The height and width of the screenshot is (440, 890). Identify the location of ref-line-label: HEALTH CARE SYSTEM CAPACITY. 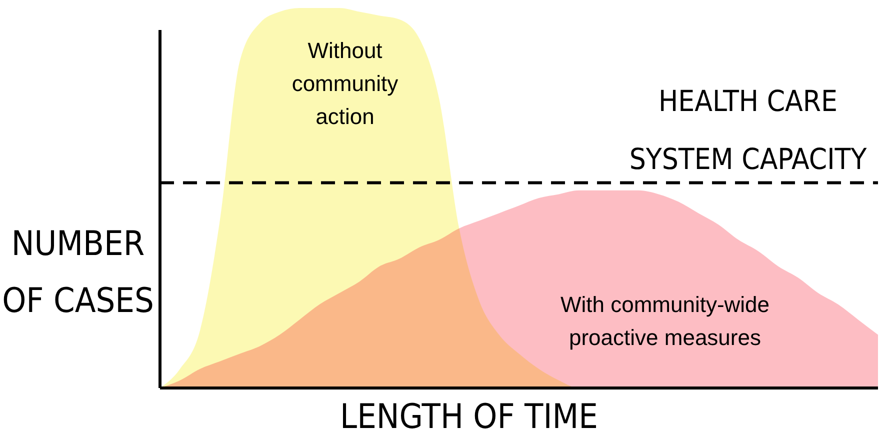
(748, 130).